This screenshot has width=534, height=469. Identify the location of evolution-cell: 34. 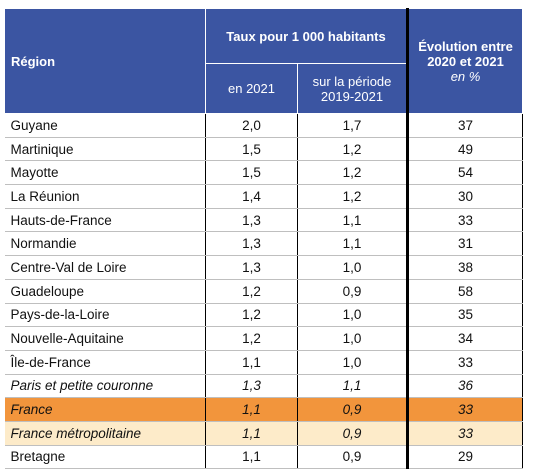
(465, 338).